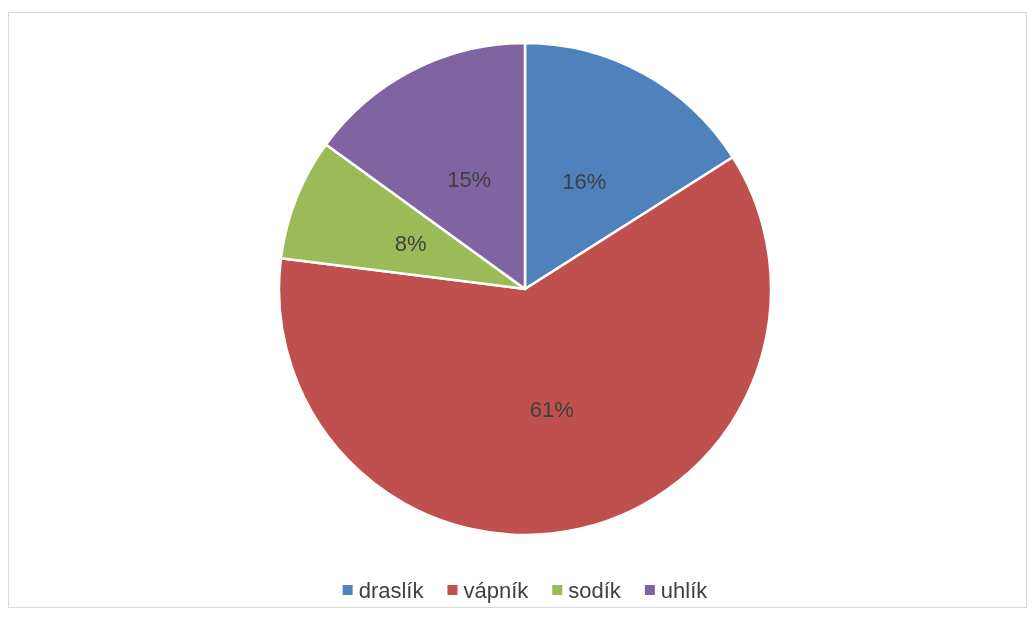 This screenshot has width=1035, height=619. I want to click on legend-label: uhlík, so click(684, 590).